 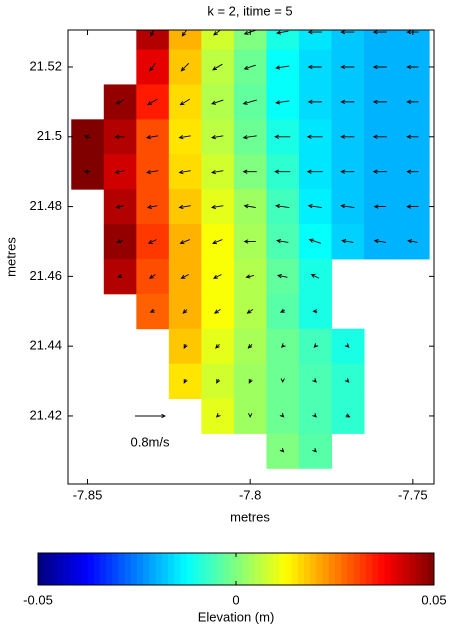 I want to click on y-tick-label: 21.44, so click(x=45, y=345).